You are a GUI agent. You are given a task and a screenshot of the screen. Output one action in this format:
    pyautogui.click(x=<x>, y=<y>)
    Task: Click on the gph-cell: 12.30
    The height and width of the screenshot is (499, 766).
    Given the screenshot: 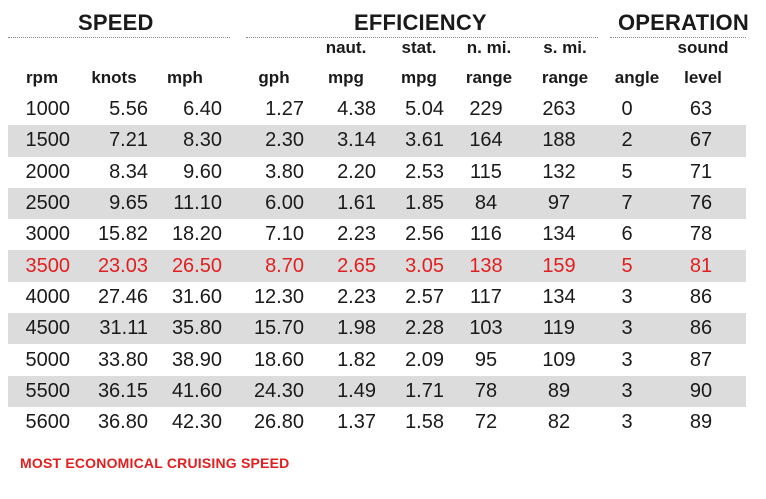 What is the action you would take?
    pyautogui.click(x=263, y=297)
    